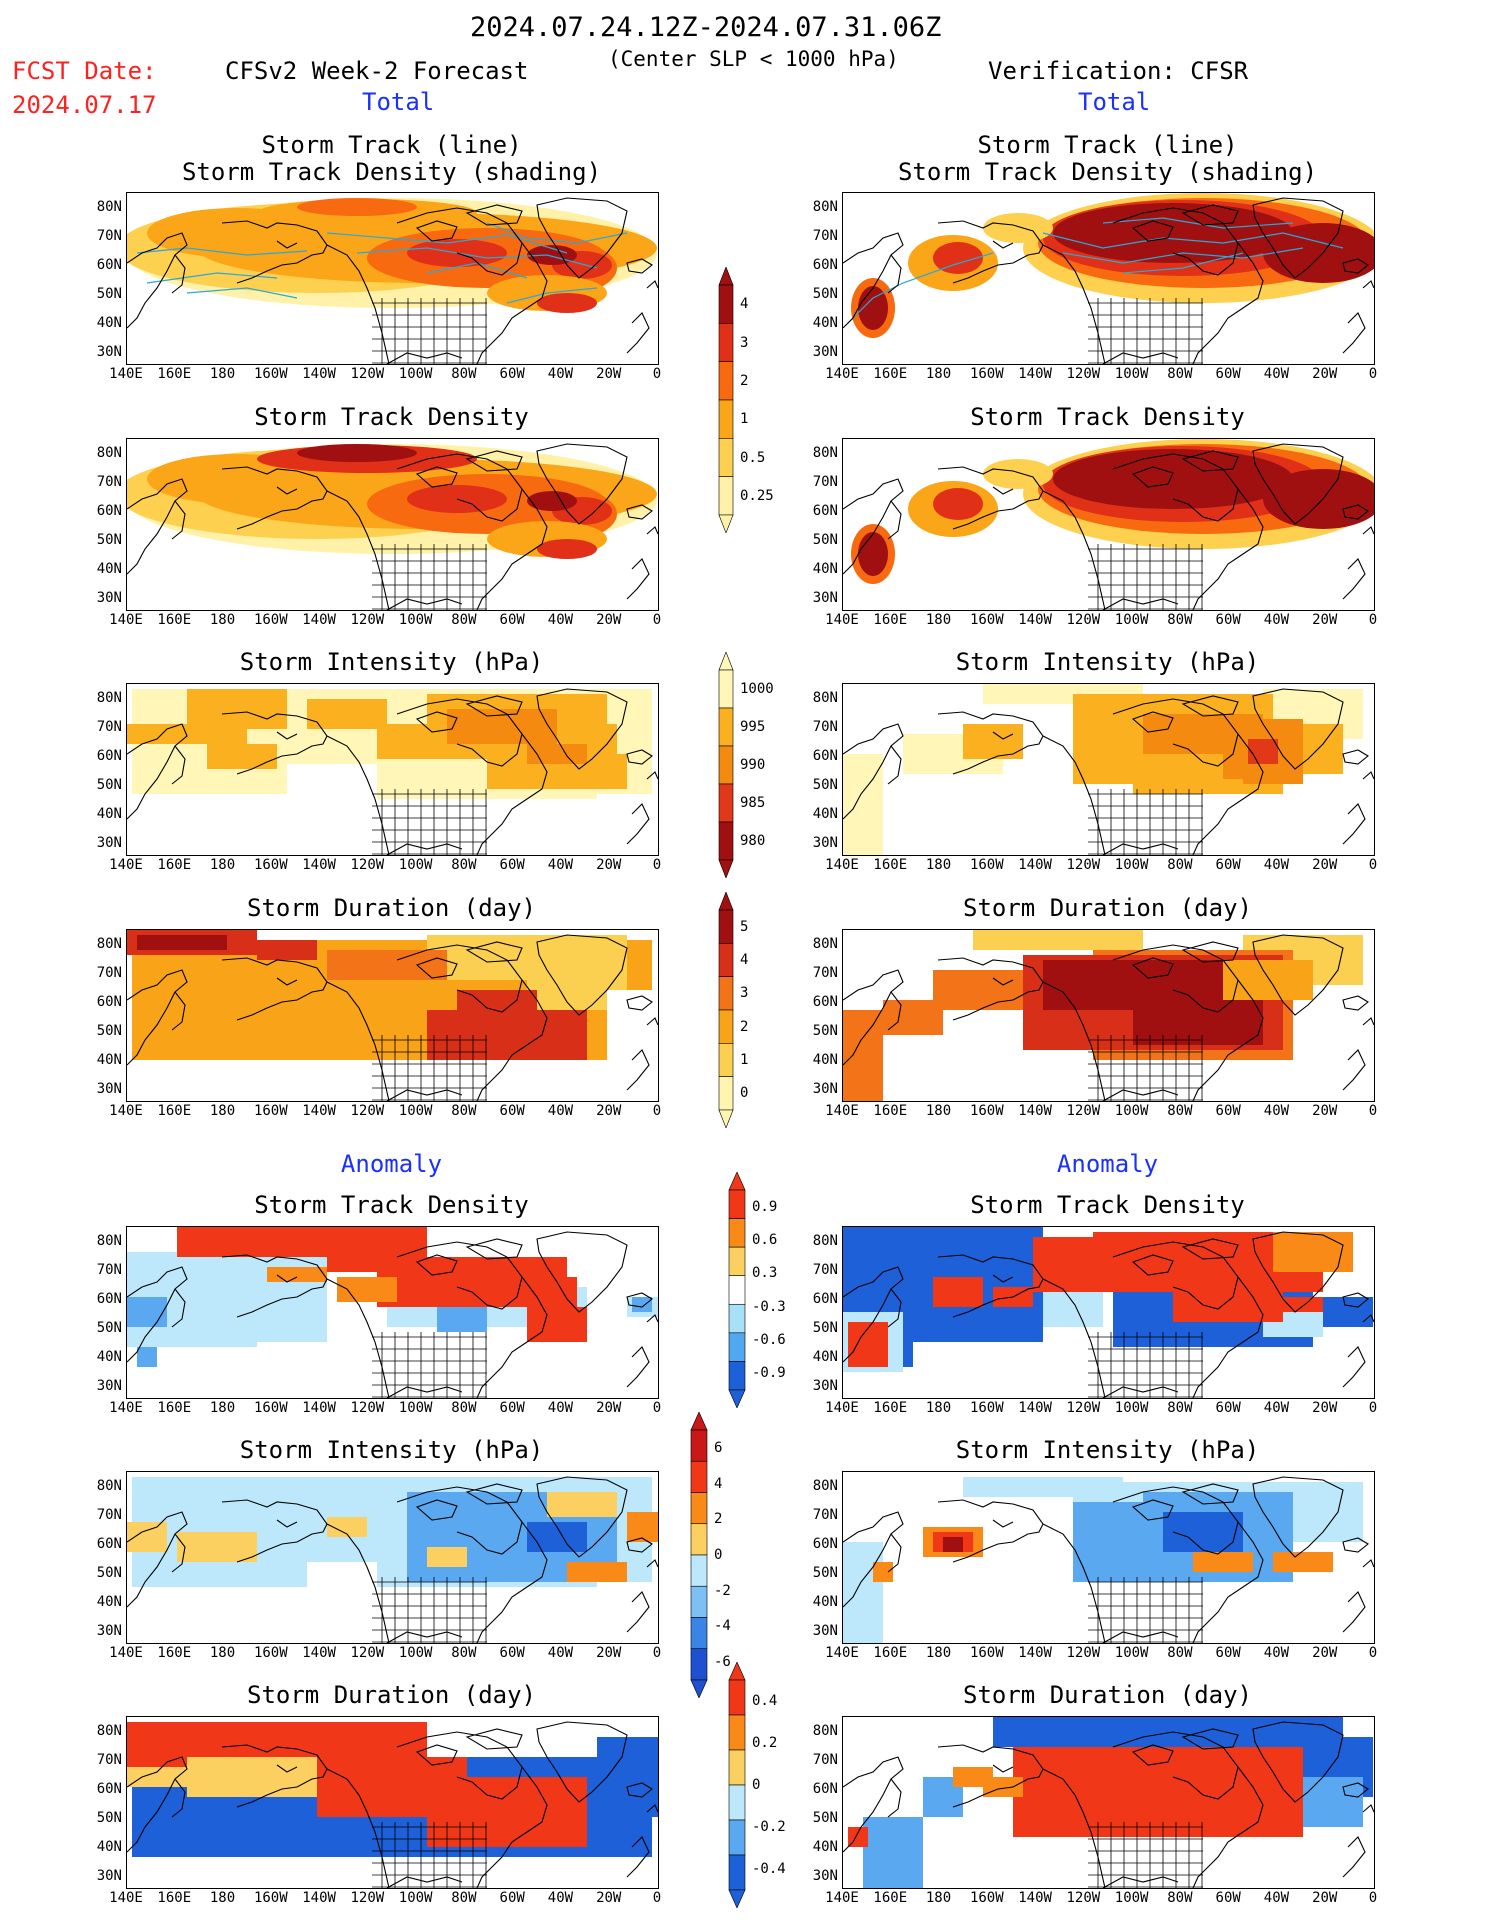 This screenshot has width=1487, height=1925. What do you see at coordinates (753, 727) in the screenshot?
I see `colorbar-label: 995` at bounding box center [753, 727].